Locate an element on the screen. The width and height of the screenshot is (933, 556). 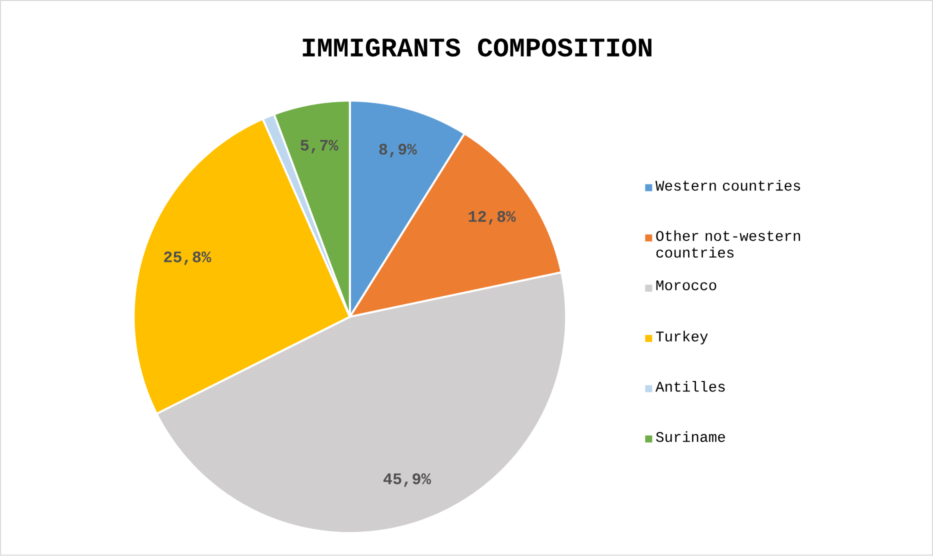
data-label: 45,9% is located at coordinates (407, 481).